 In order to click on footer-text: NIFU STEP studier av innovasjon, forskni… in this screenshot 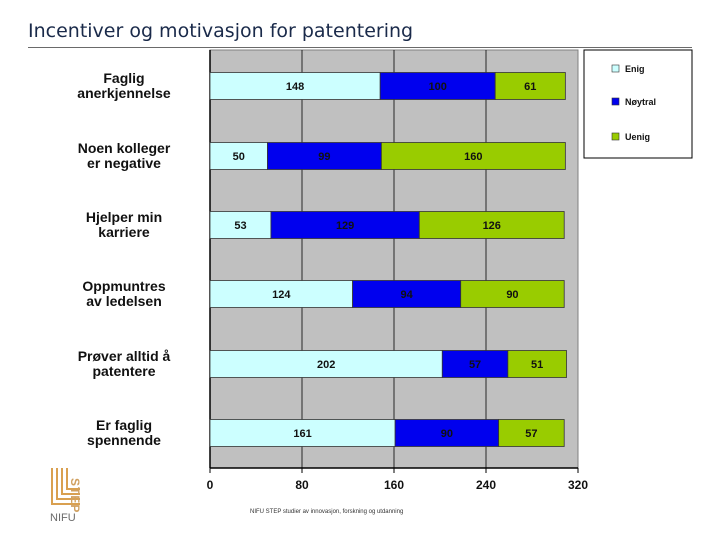, I will do `click(327, 512)`.